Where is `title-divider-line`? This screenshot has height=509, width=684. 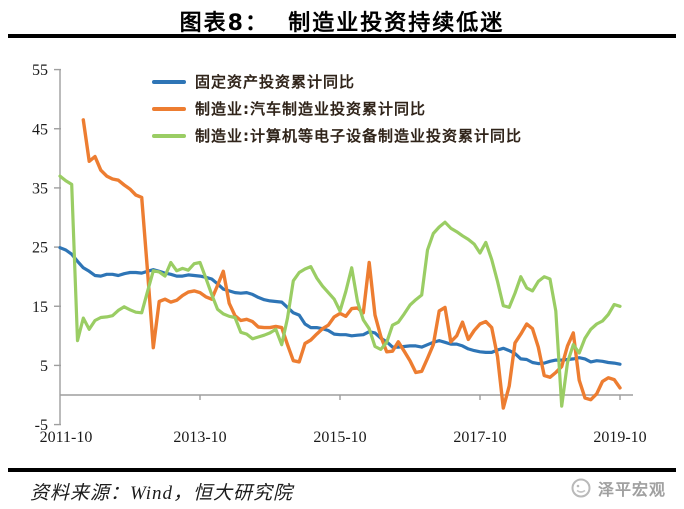 title-divider-line is located at coordinates (342, 36).